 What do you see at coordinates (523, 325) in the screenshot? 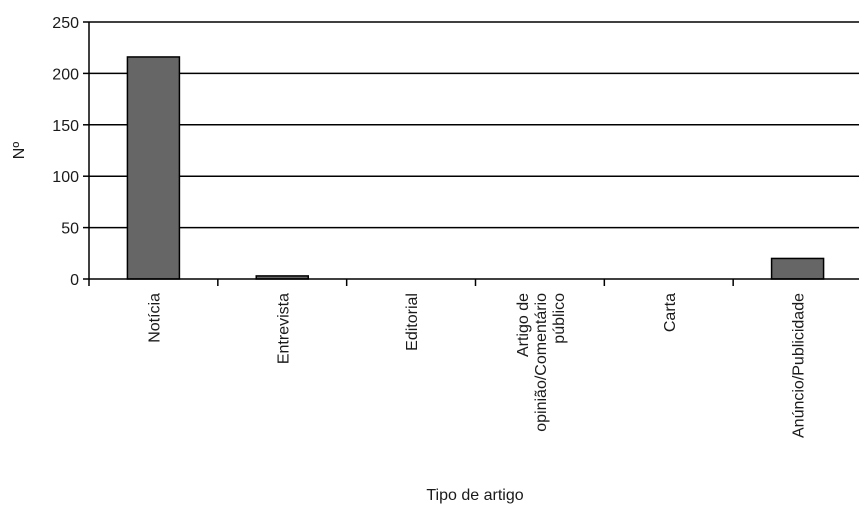
I see `x-category-label-line: Artigo de` at bounding box center [523, 325].